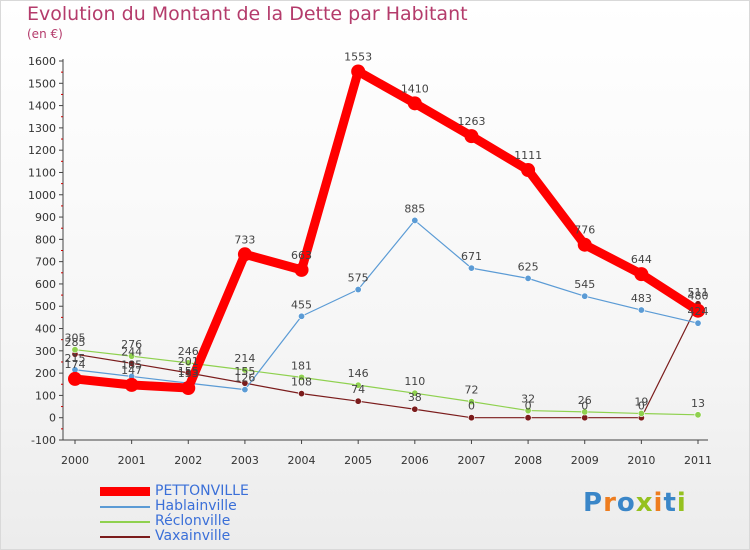 This screenshot has width=750, height=550. Describe the element at coordinates (45, 34) in the screenshot. I see `chart-subtitle: (en €)` at that location.